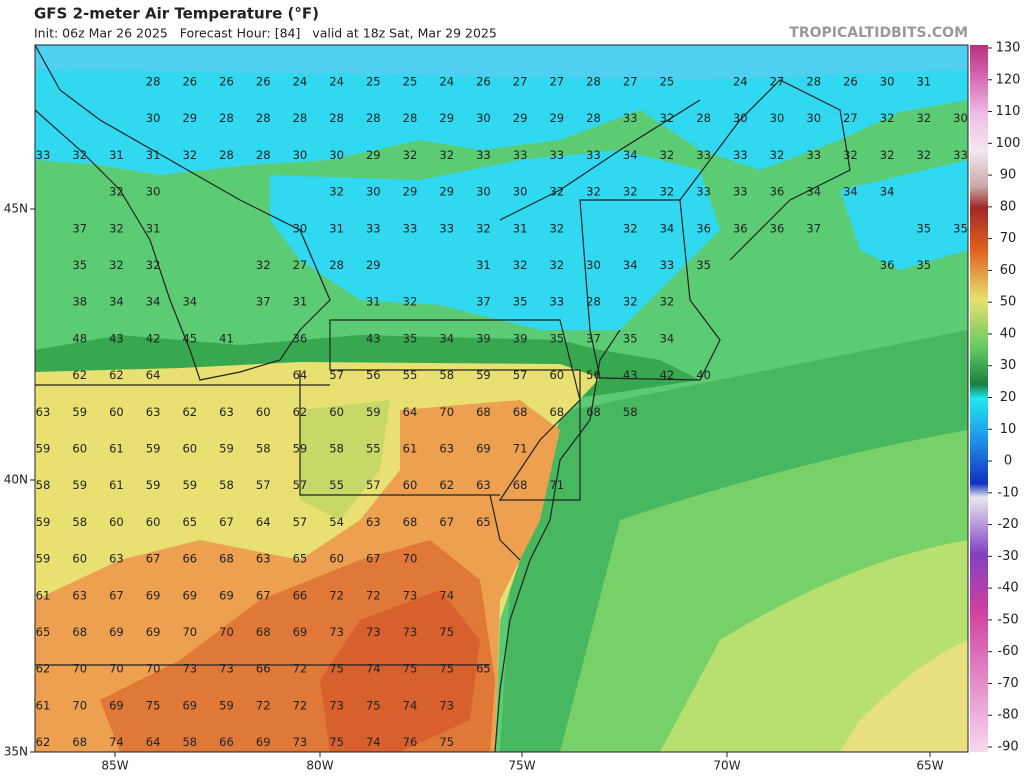 The image size is (1024, 776). What do you see at coordinates (878, 33) in the screenshot?
I see `credit: TROPICALTIDBITS.COM` at bounding box center [878, 33].